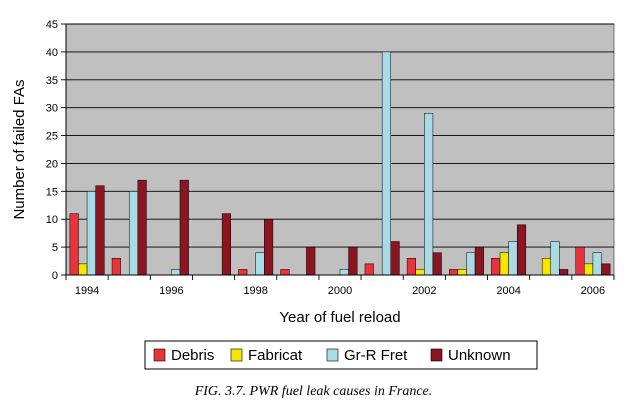 This screenshot has width=627, height=410. Describe the element at coordinates (411, 267) in the screenshot. I see `bar-debris-2002` at that location.